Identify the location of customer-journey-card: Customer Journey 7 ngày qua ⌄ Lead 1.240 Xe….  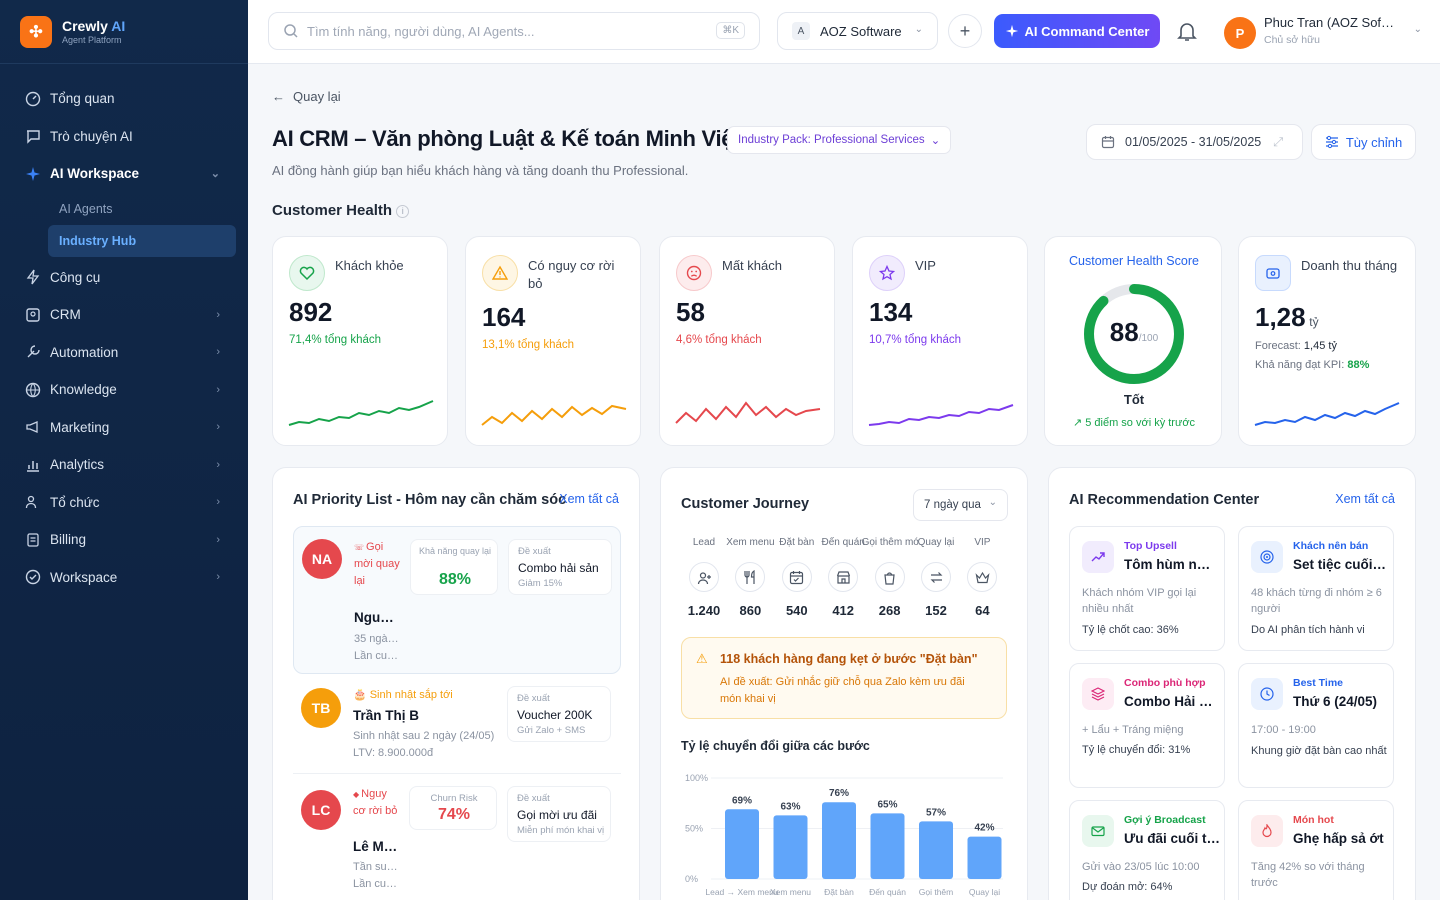
(844, 683).